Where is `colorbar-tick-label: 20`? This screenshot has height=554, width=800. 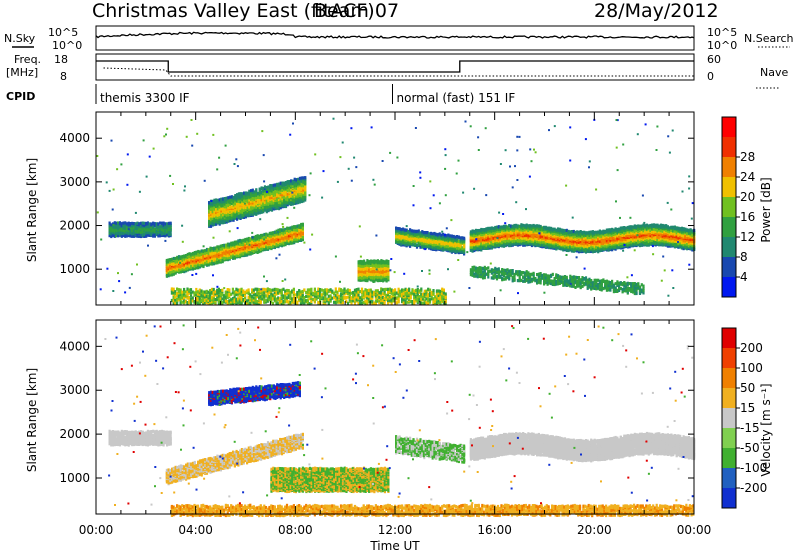
colorbar-tick-label: 20 is located at coordinates (747, 197).